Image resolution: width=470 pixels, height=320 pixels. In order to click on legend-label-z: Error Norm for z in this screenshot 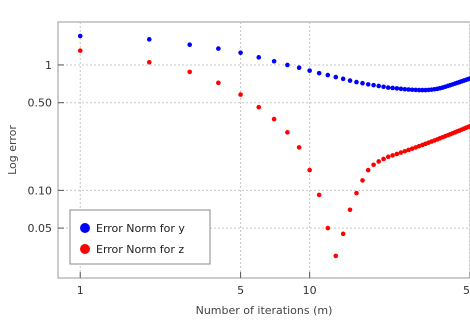, I will do `click(140, 249)`.